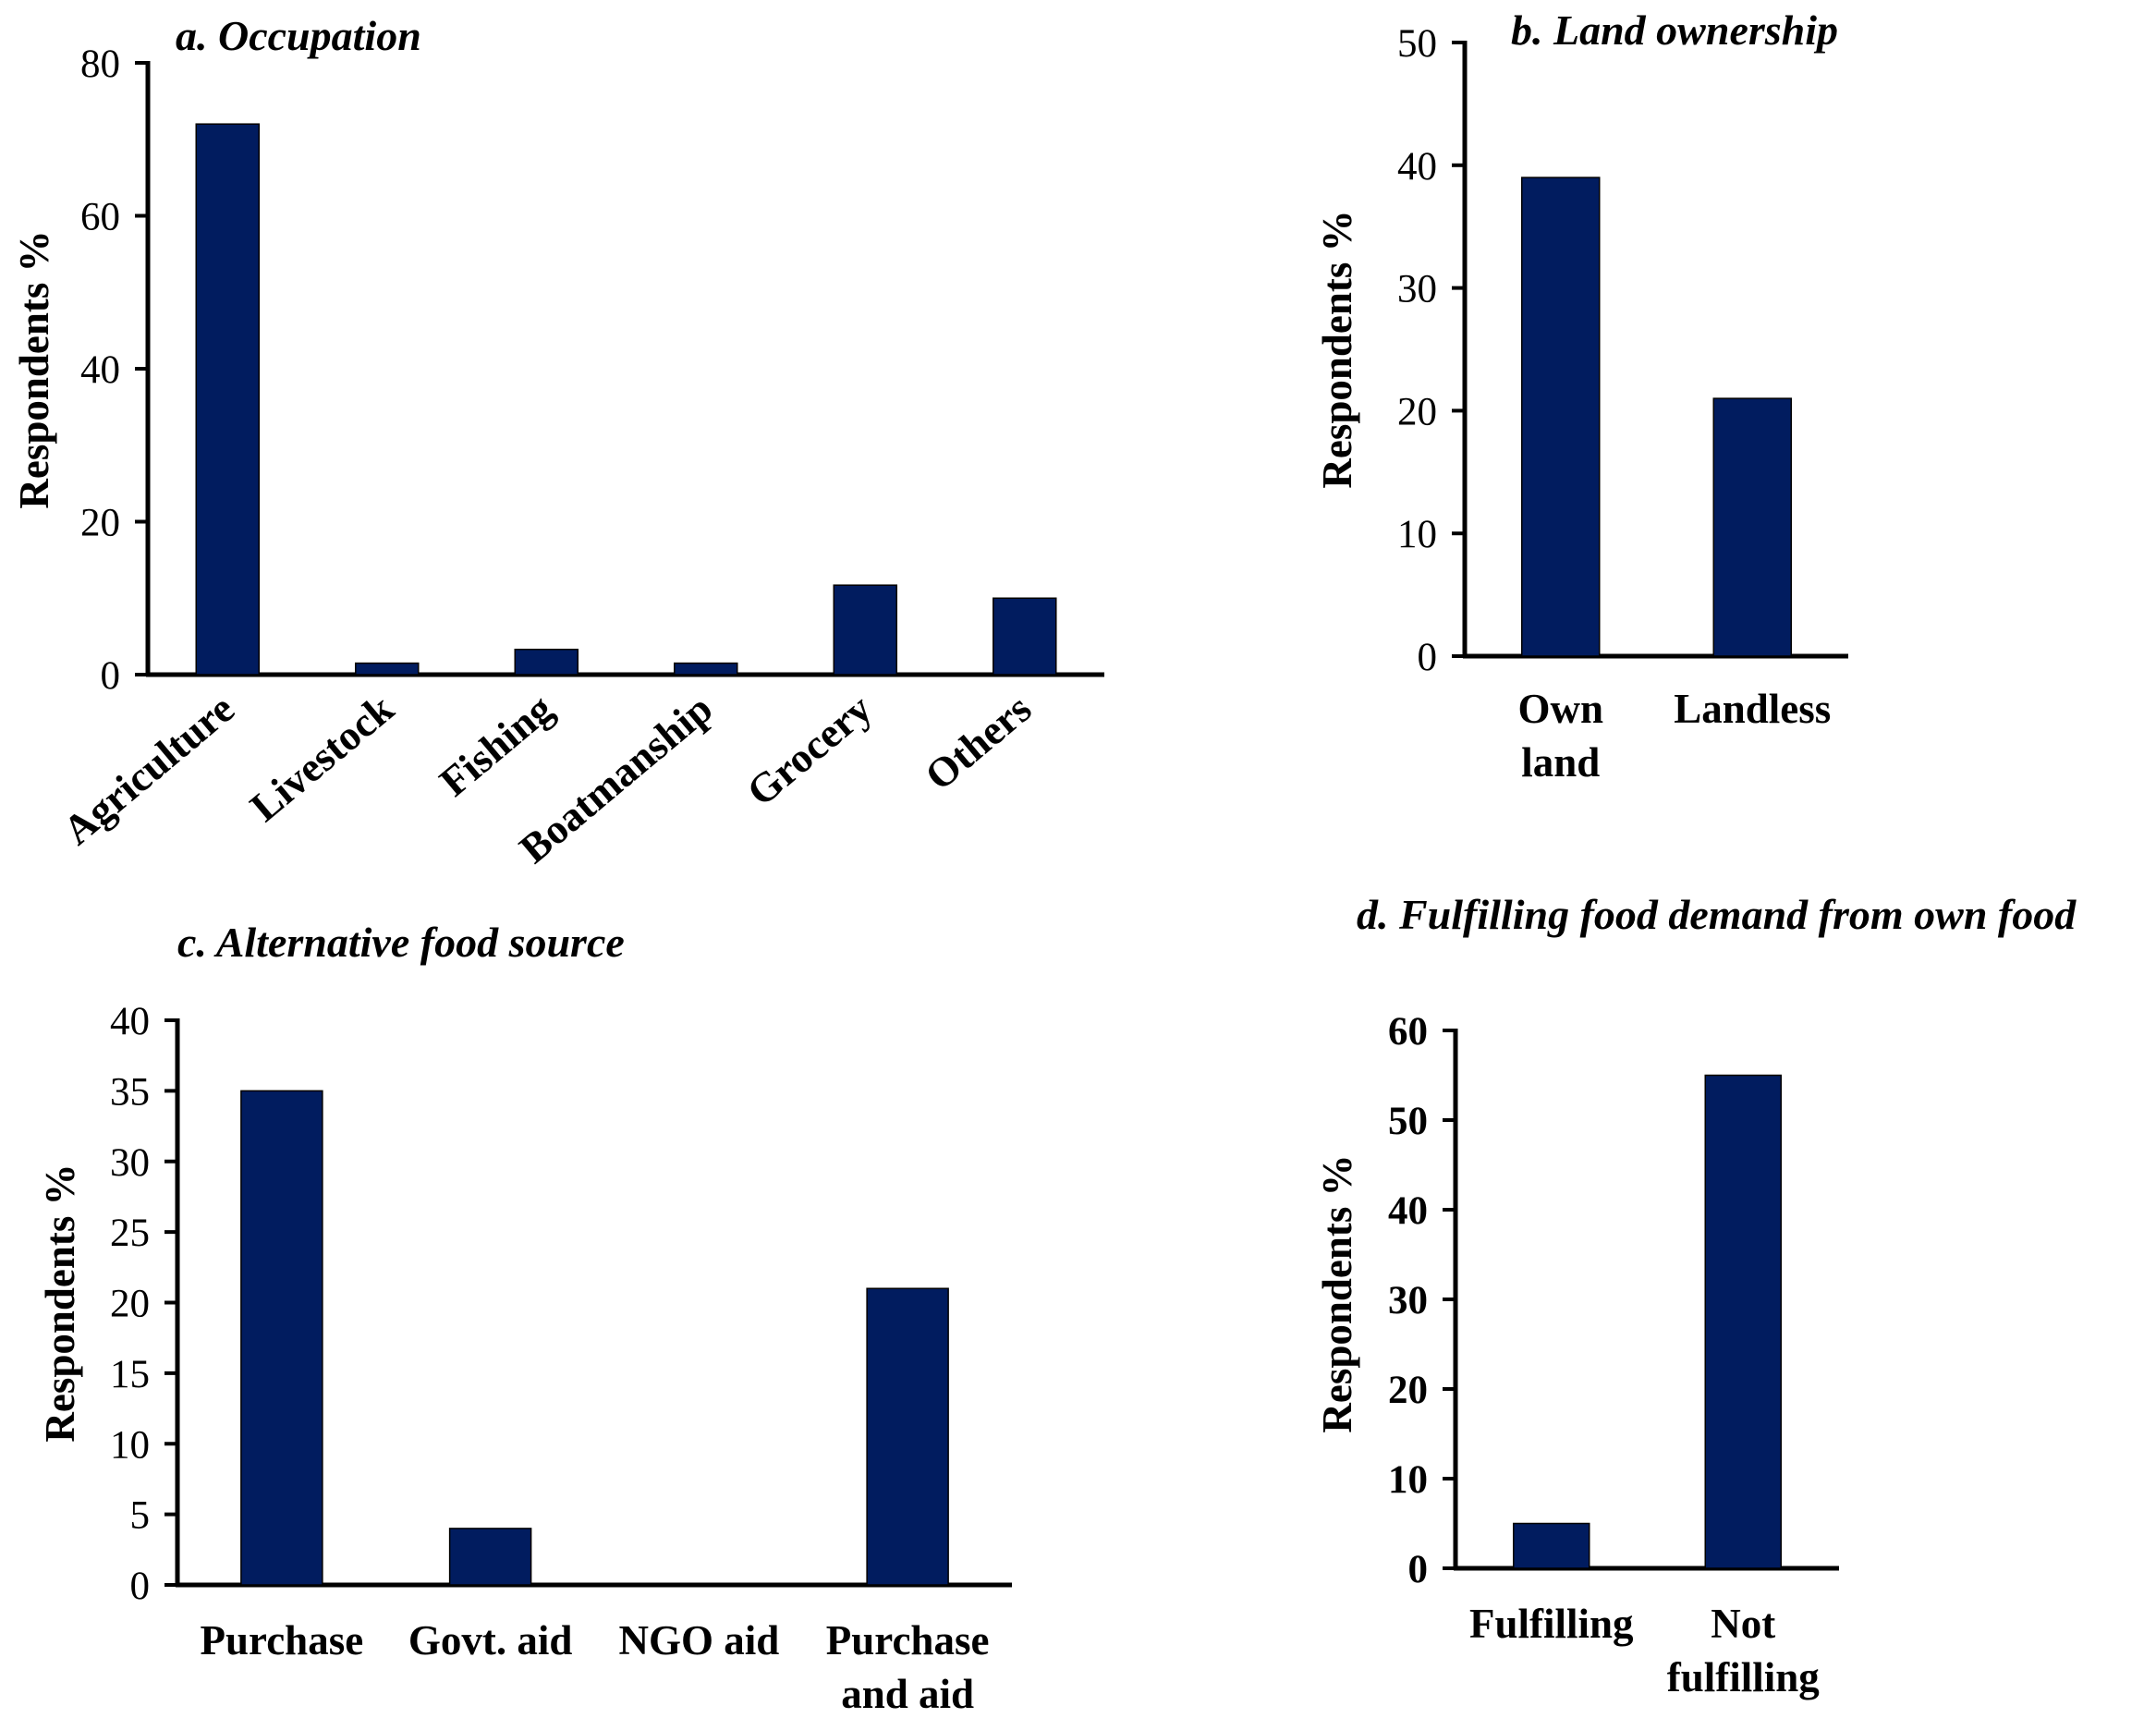  Describe the element at coordinates (401, 942) in the screenshot. I see `chart-title: c. Alternative food source` at that location.